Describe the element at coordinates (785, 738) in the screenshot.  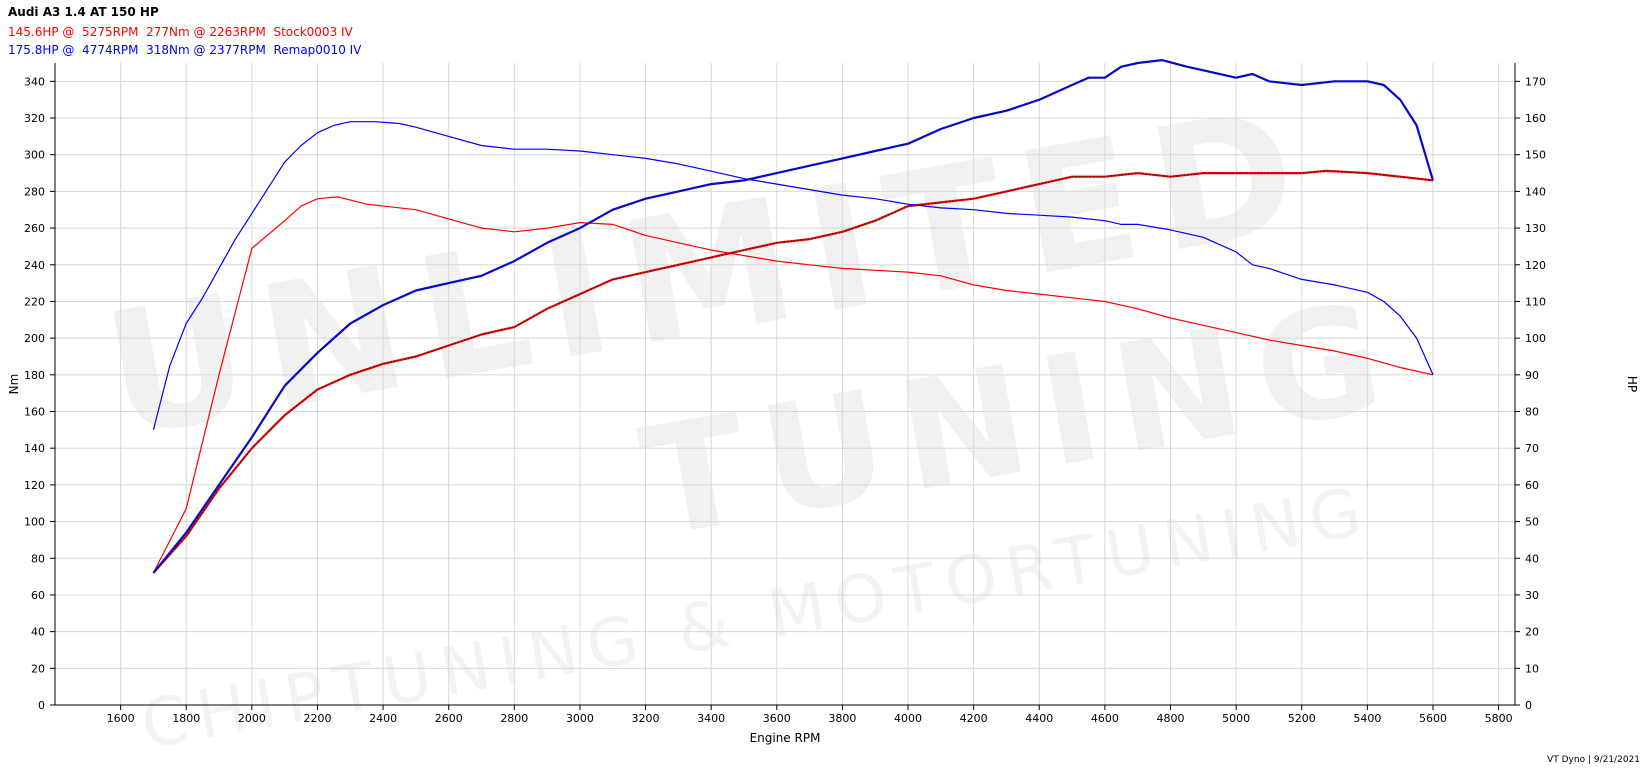
I see `x-axis-label: Engine RPM` at that location.